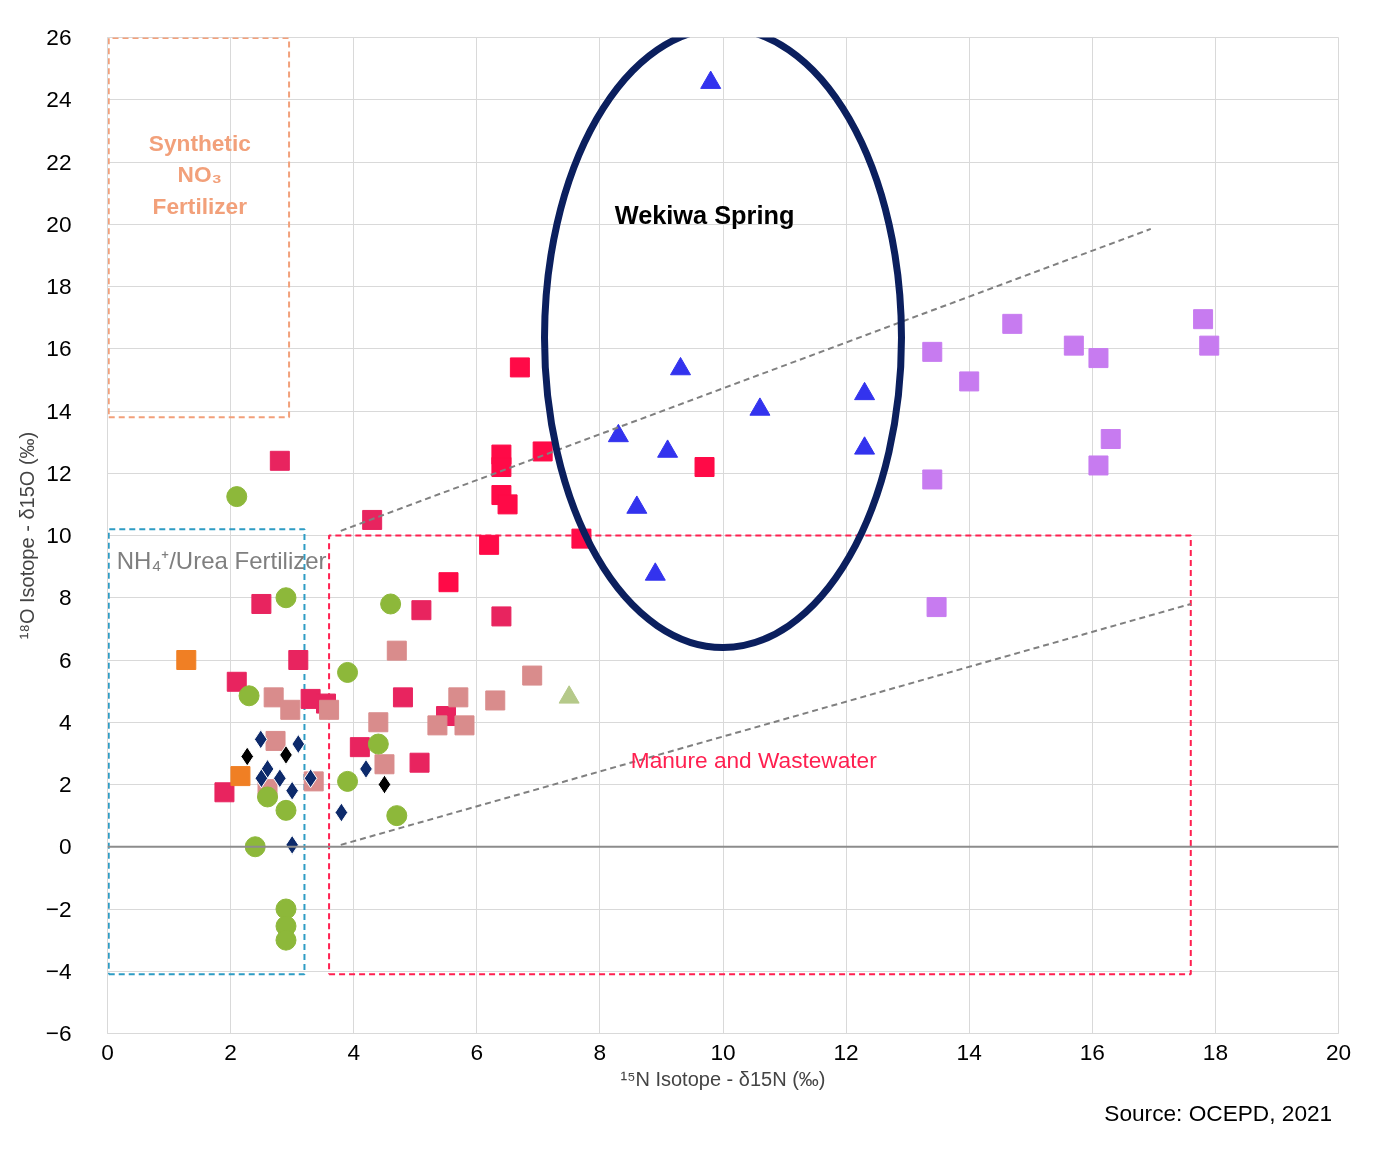 This screenshot has width=1383, height=1171. I want to click on y-tick-label: 10, so click(59, 535).